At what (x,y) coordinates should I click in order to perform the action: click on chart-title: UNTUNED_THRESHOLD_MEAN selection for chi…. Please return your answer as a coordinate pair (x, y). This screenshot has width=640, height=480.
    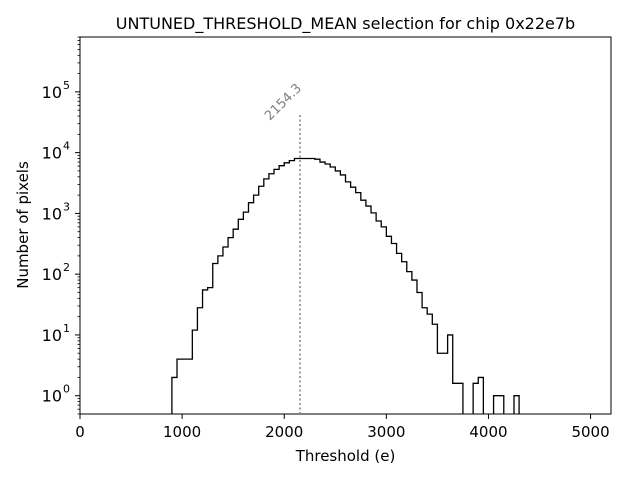
    Looking at the image, I should click on (345, 24).